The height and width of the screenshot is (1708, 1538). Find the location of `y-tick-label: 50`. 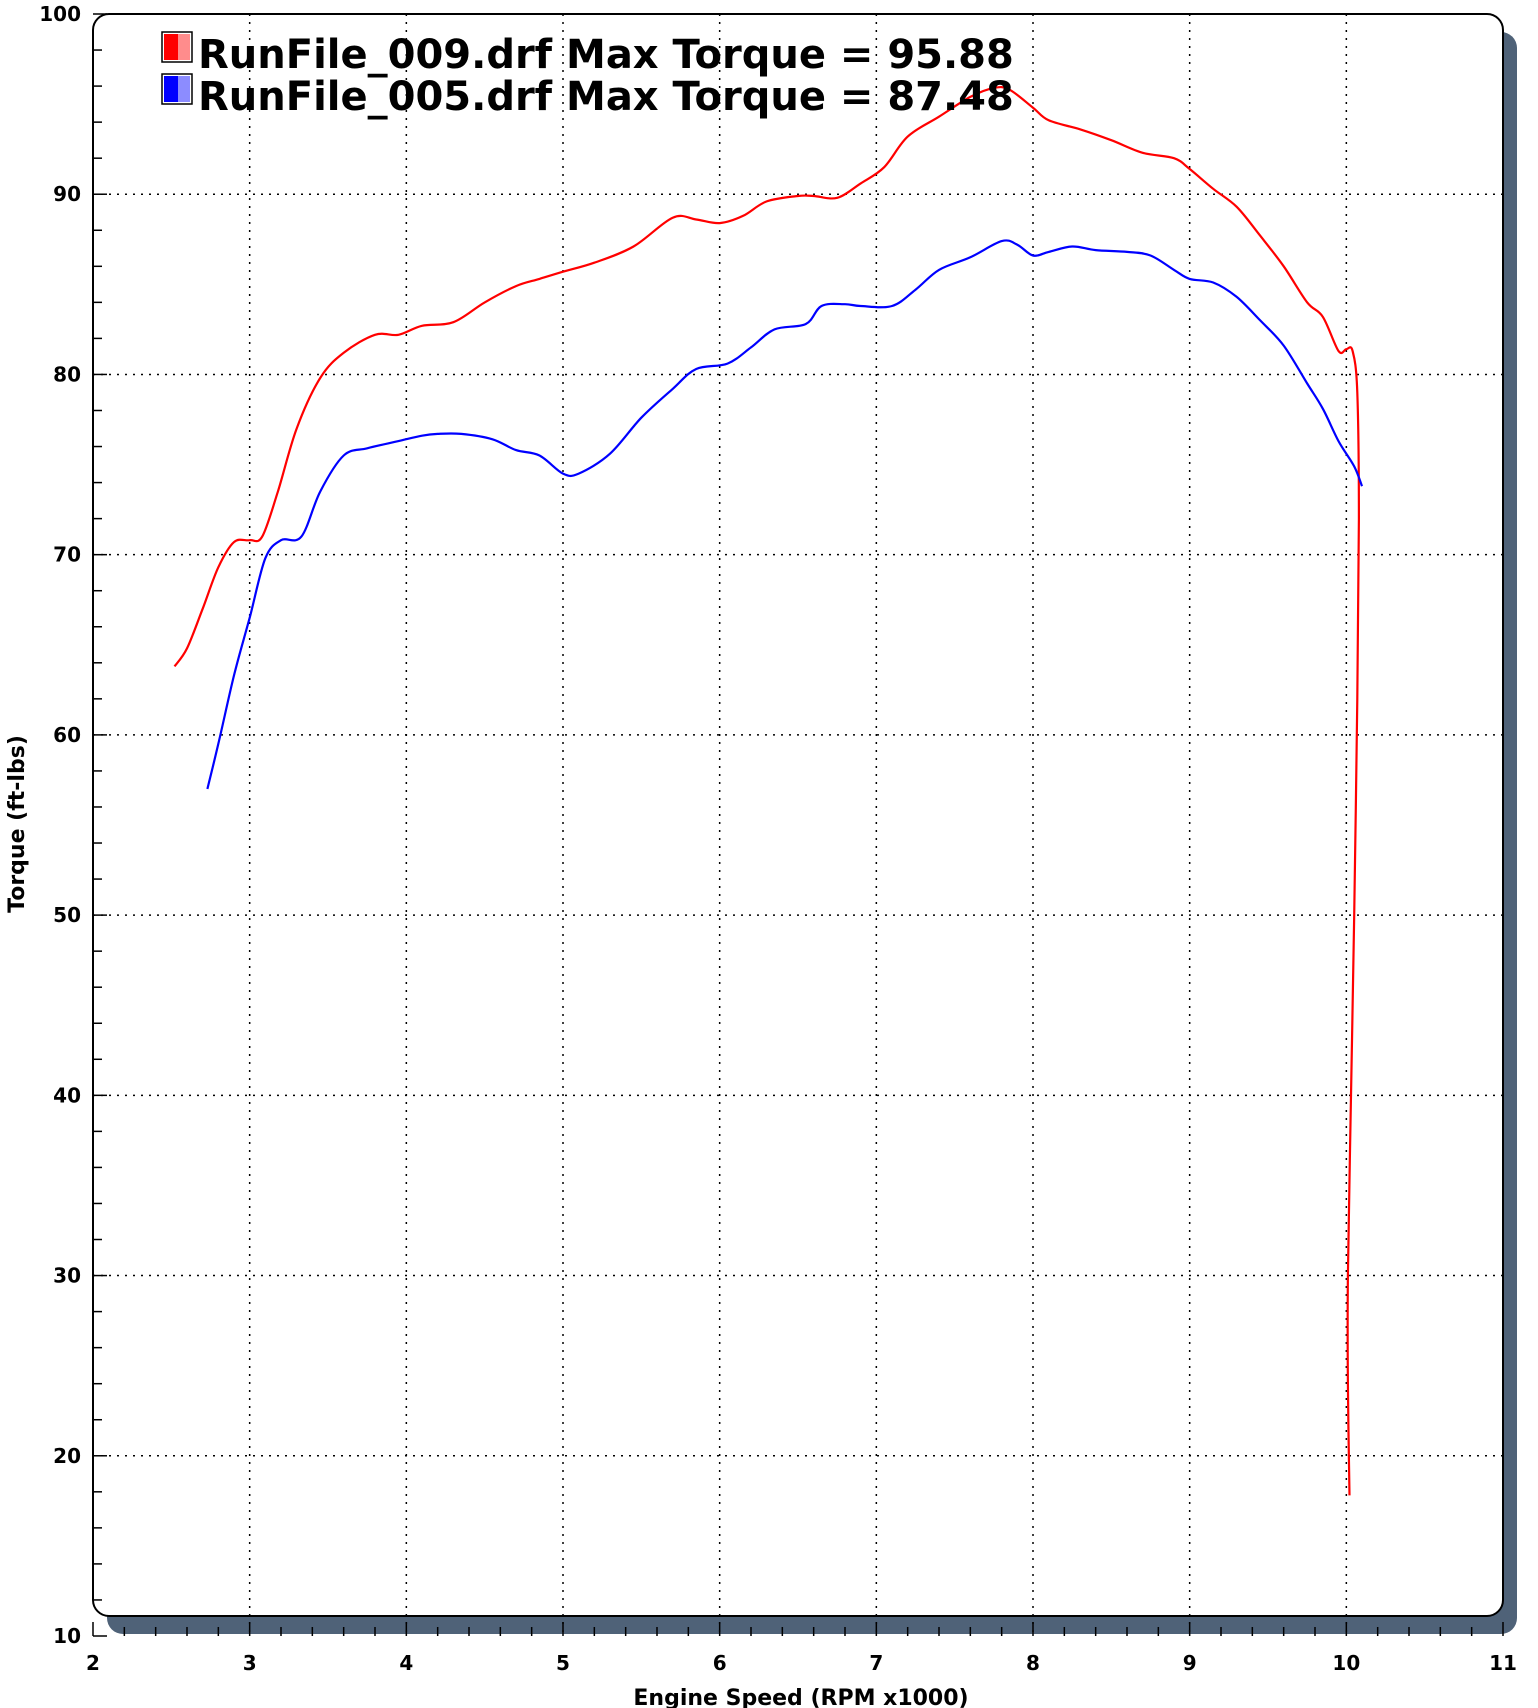

y-tick-label: 50 is located at coordinates (67, 915).